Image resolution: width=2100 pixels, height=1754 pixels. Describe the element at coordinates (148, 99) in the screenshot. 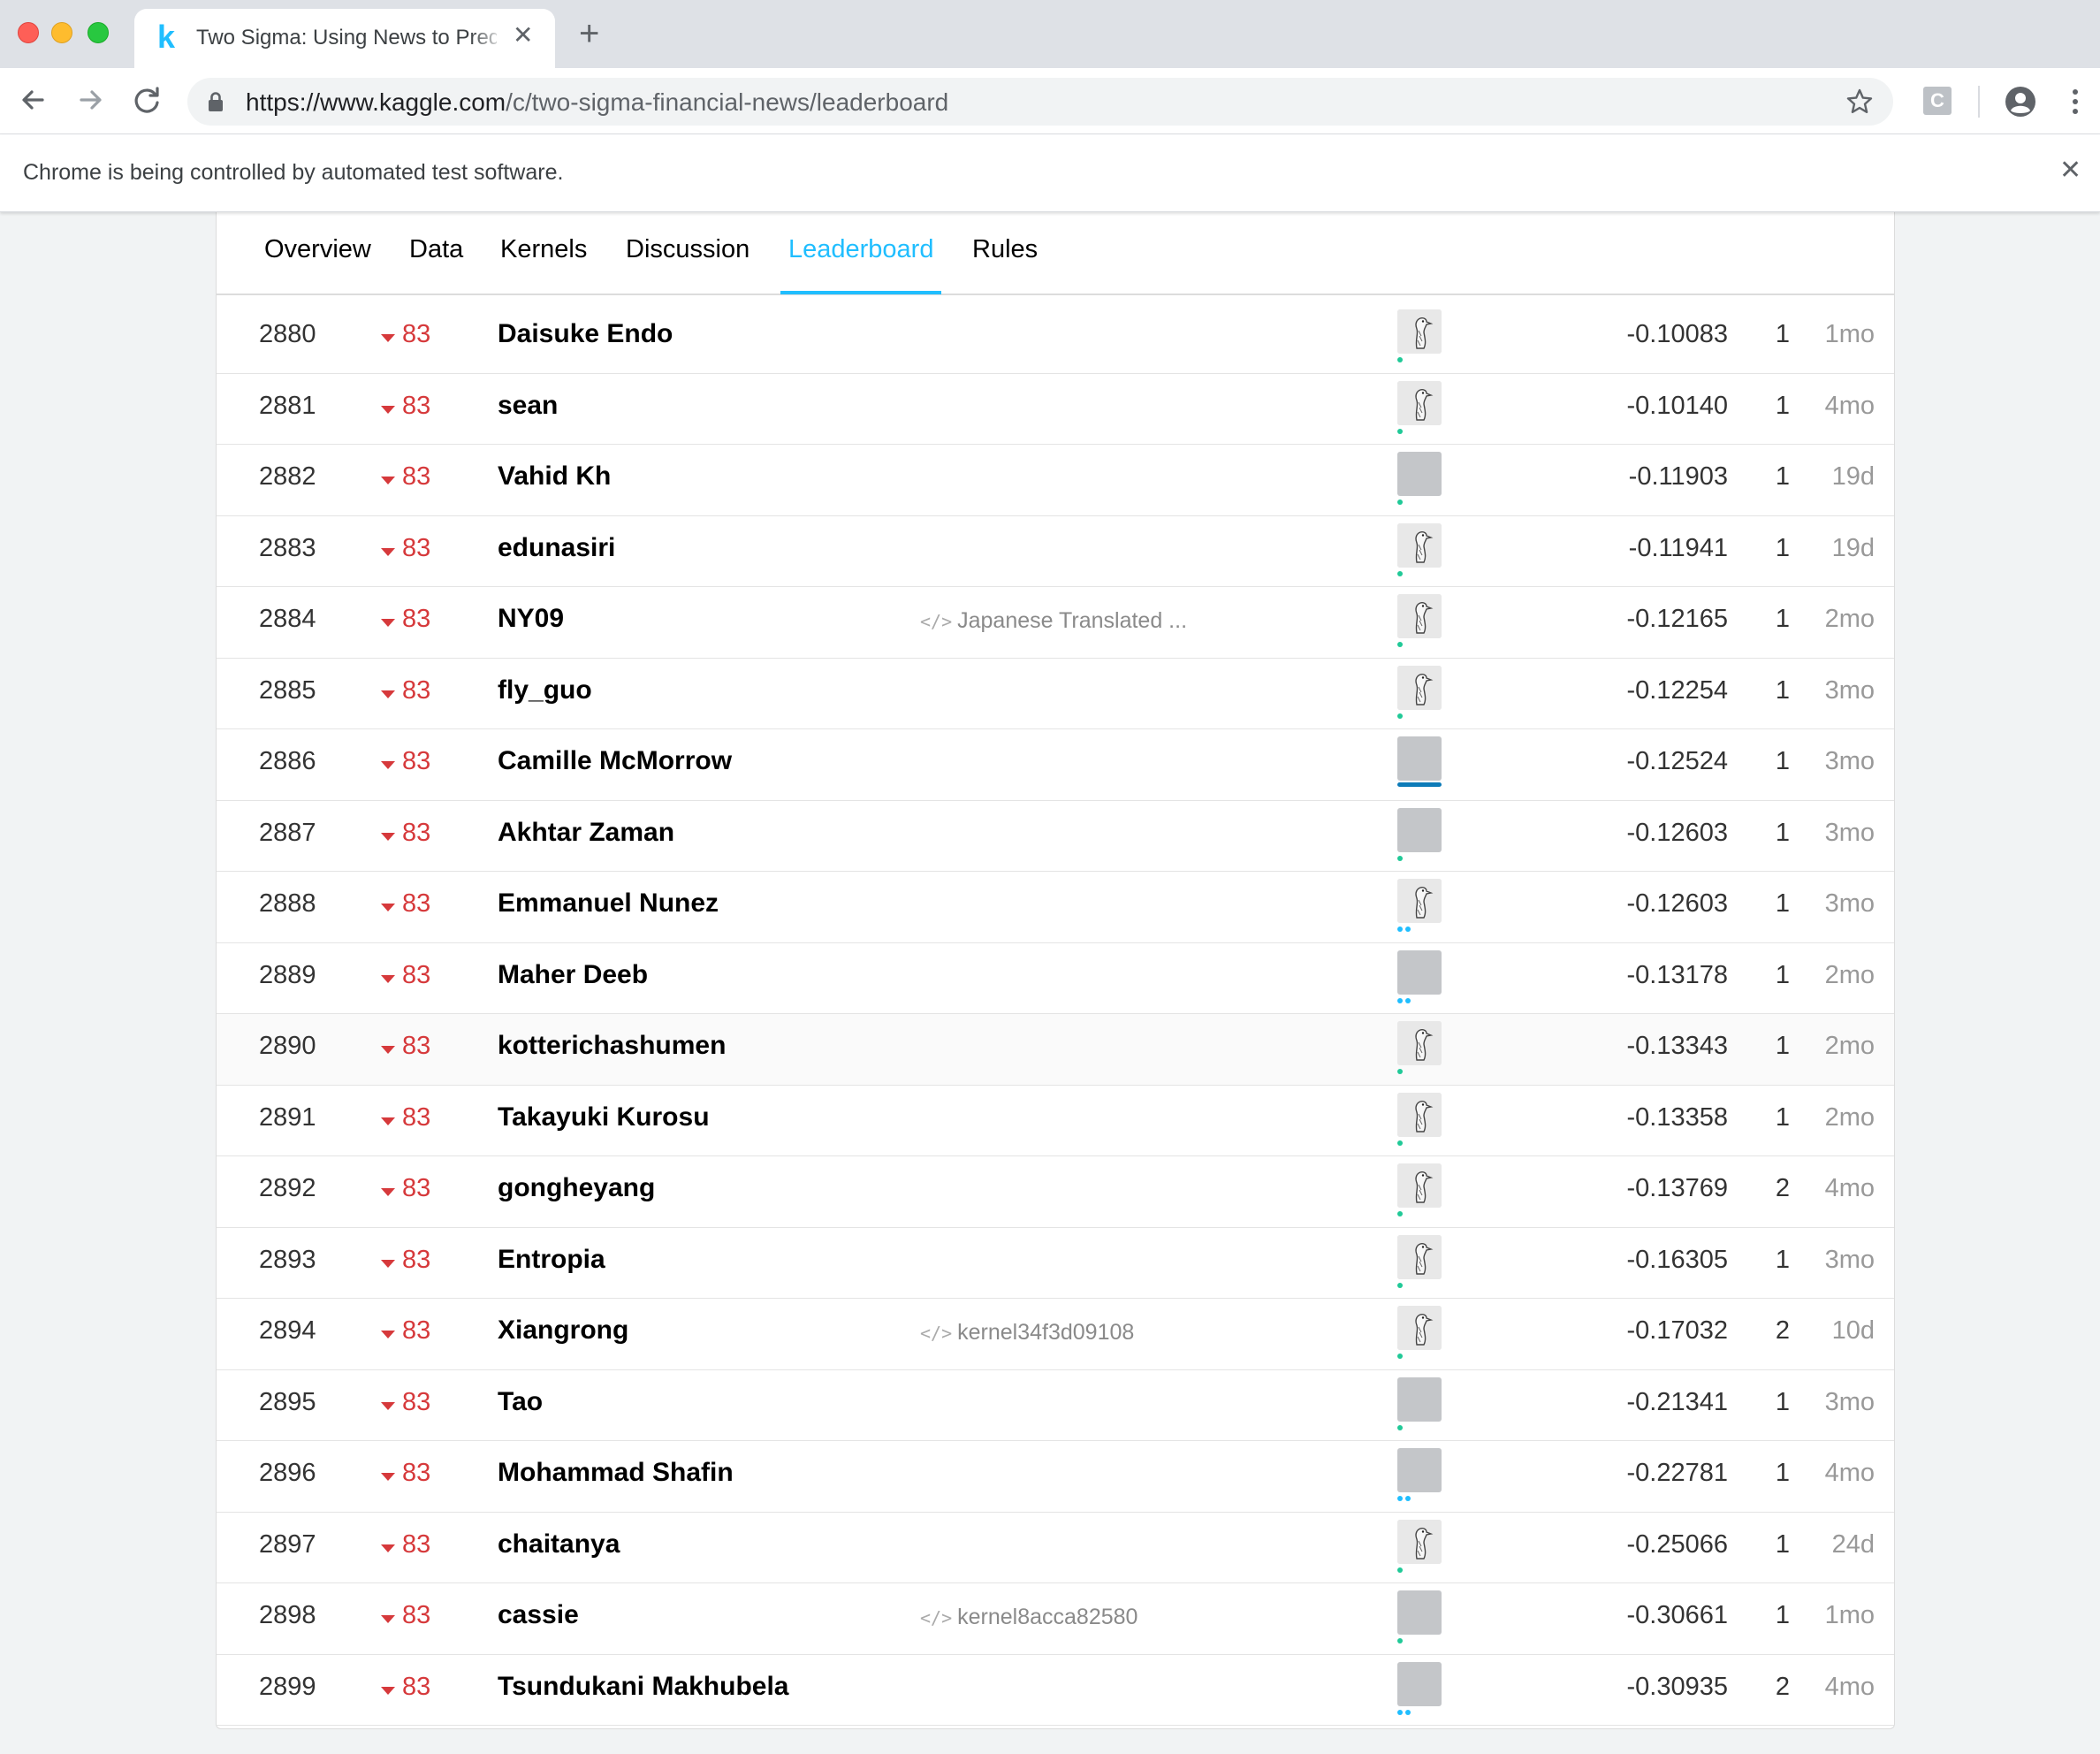

I see `reload-icon` at that location.